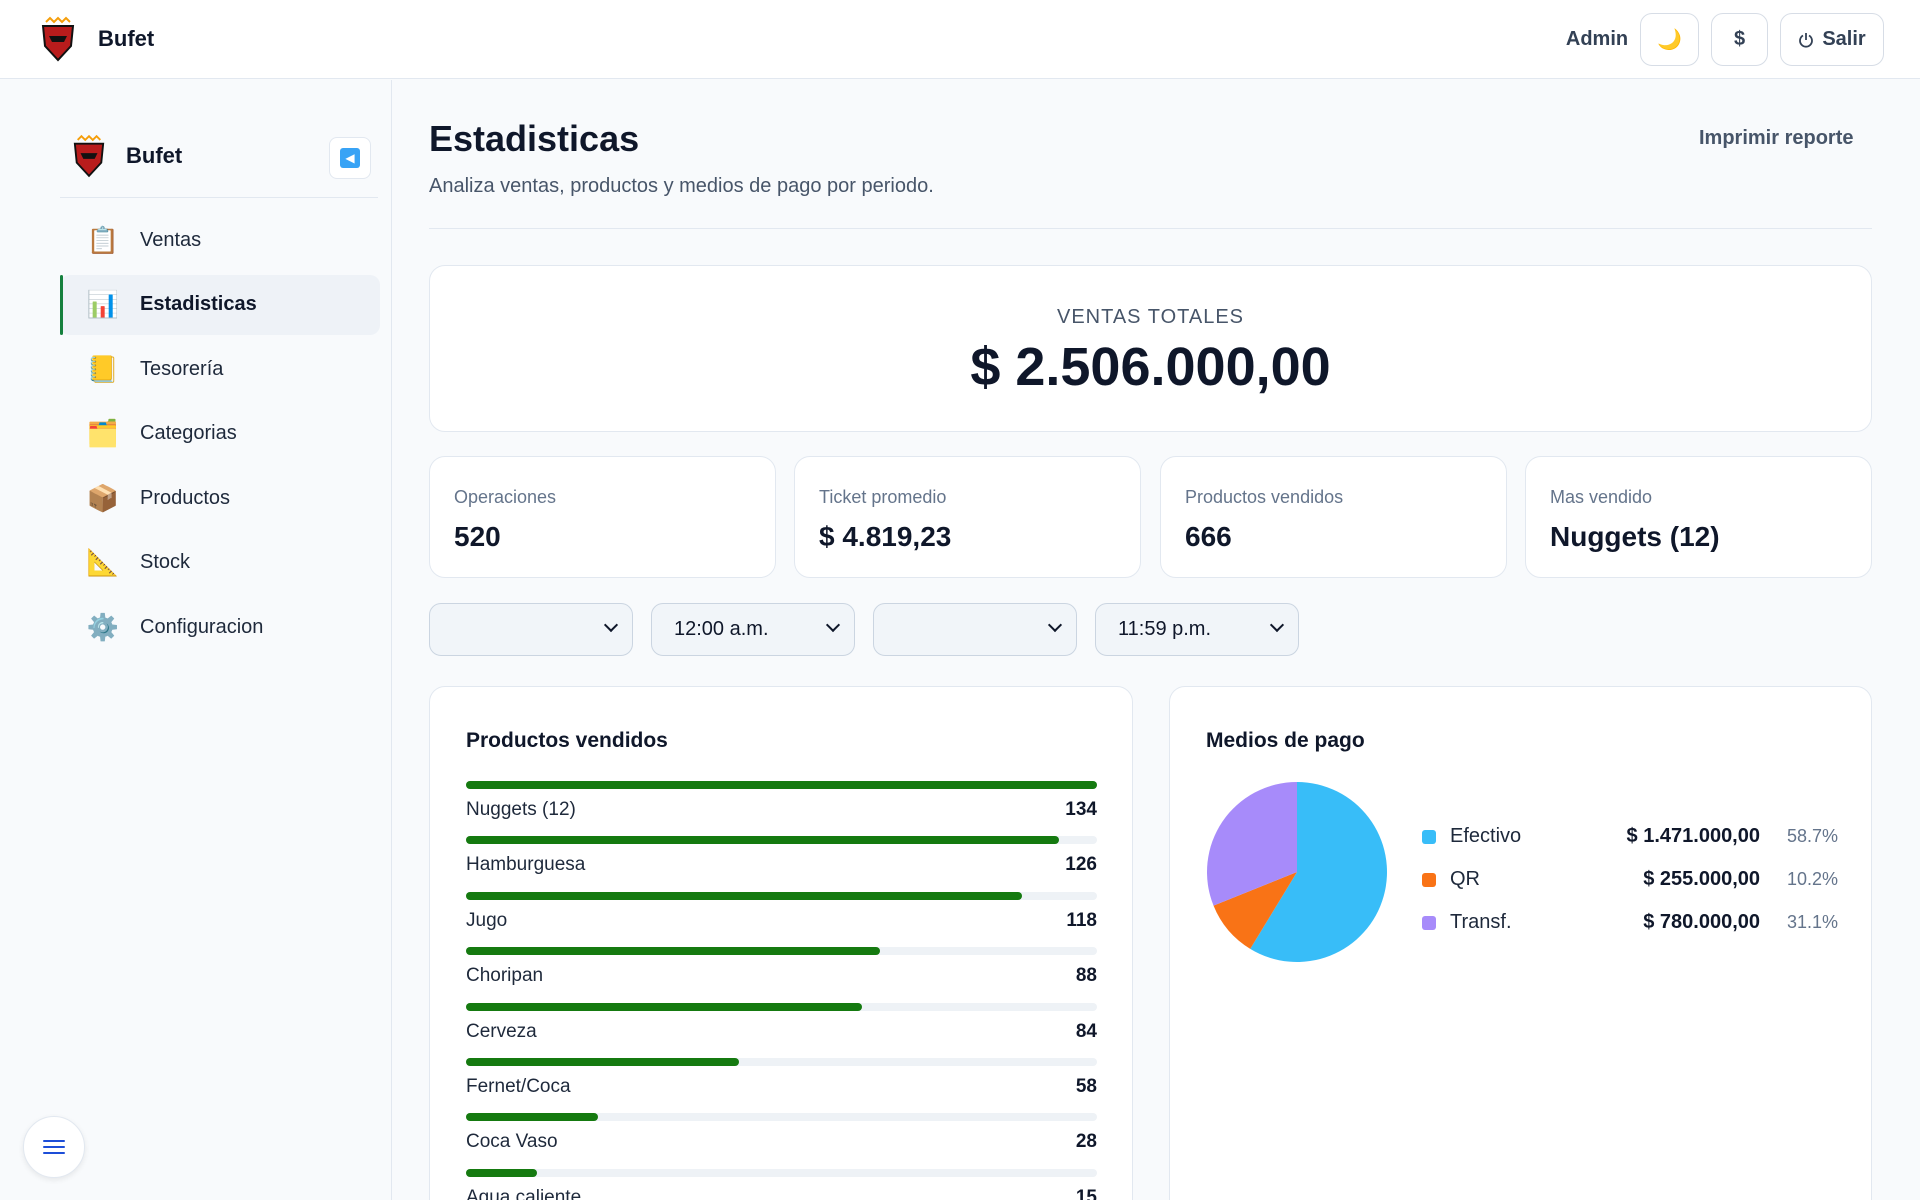 This screenshot has height=1200, width=1920. I want to click on sidebar-item-categorias: 🗂️ Categorias, so click(220, 434).